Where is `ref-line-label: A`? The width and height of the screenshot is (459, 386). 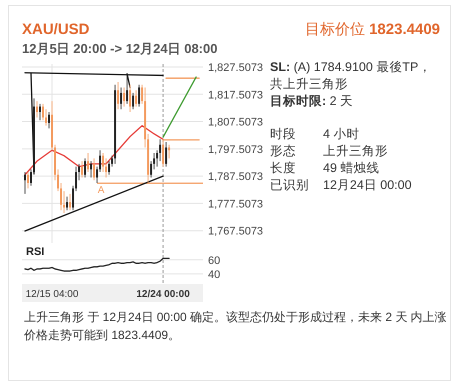
ref-line-label: A is located at coordinates (101, 190).